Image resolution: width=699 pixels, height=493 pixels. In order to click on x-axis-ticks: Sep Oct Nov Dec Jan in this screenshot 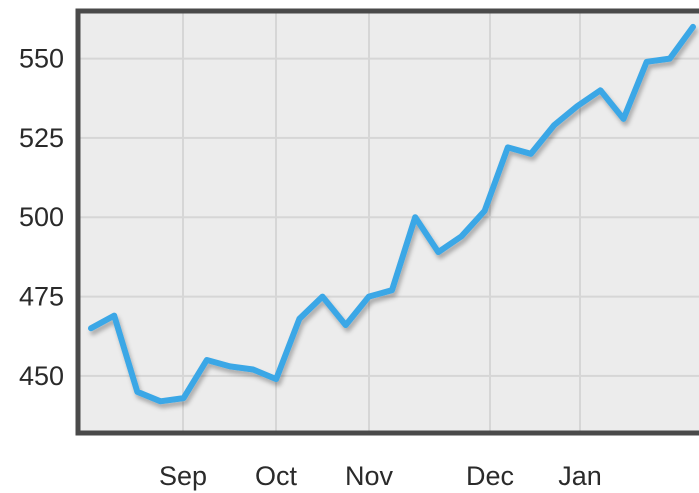, I will do `click(380, 476)`.